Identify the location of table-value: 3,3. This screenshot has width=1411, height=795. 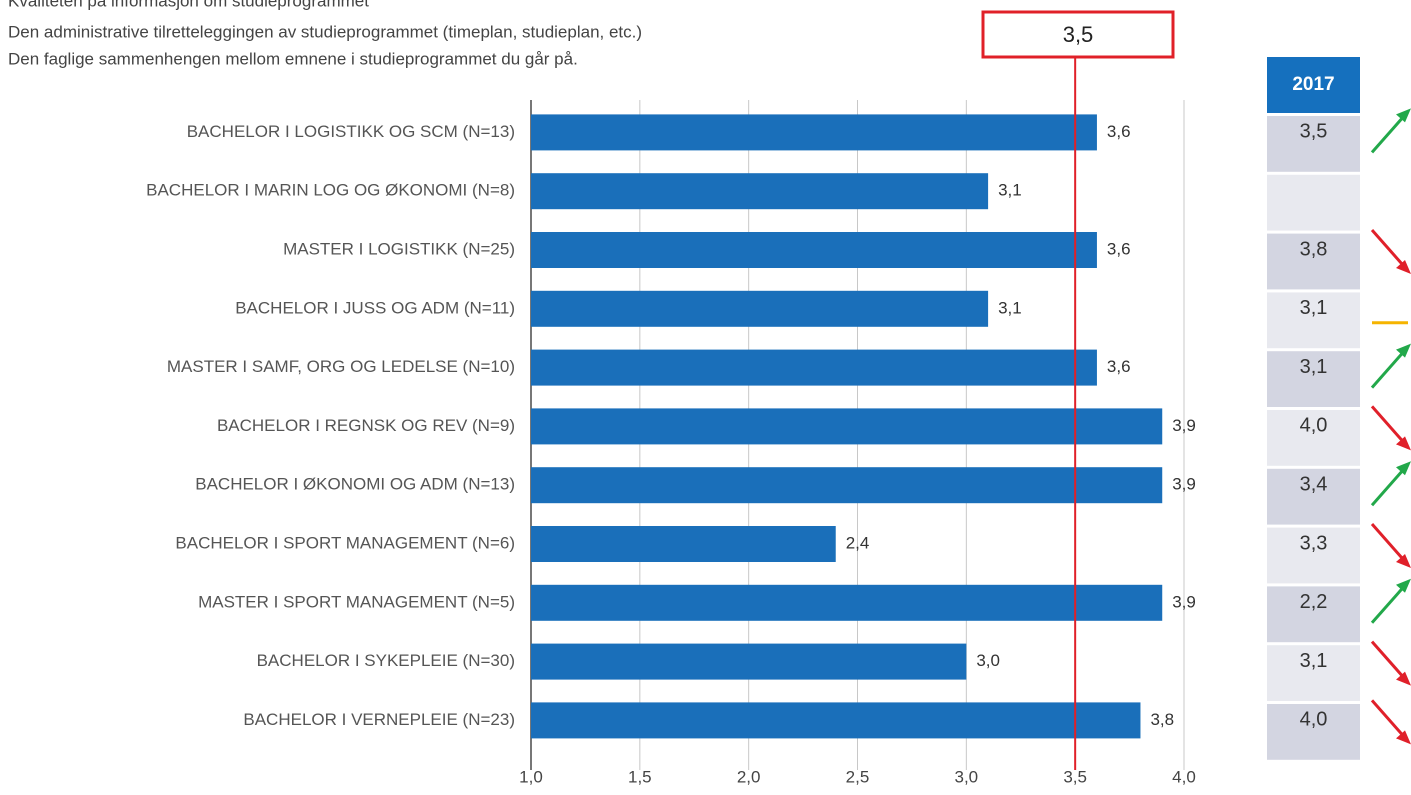
(1314, 543).